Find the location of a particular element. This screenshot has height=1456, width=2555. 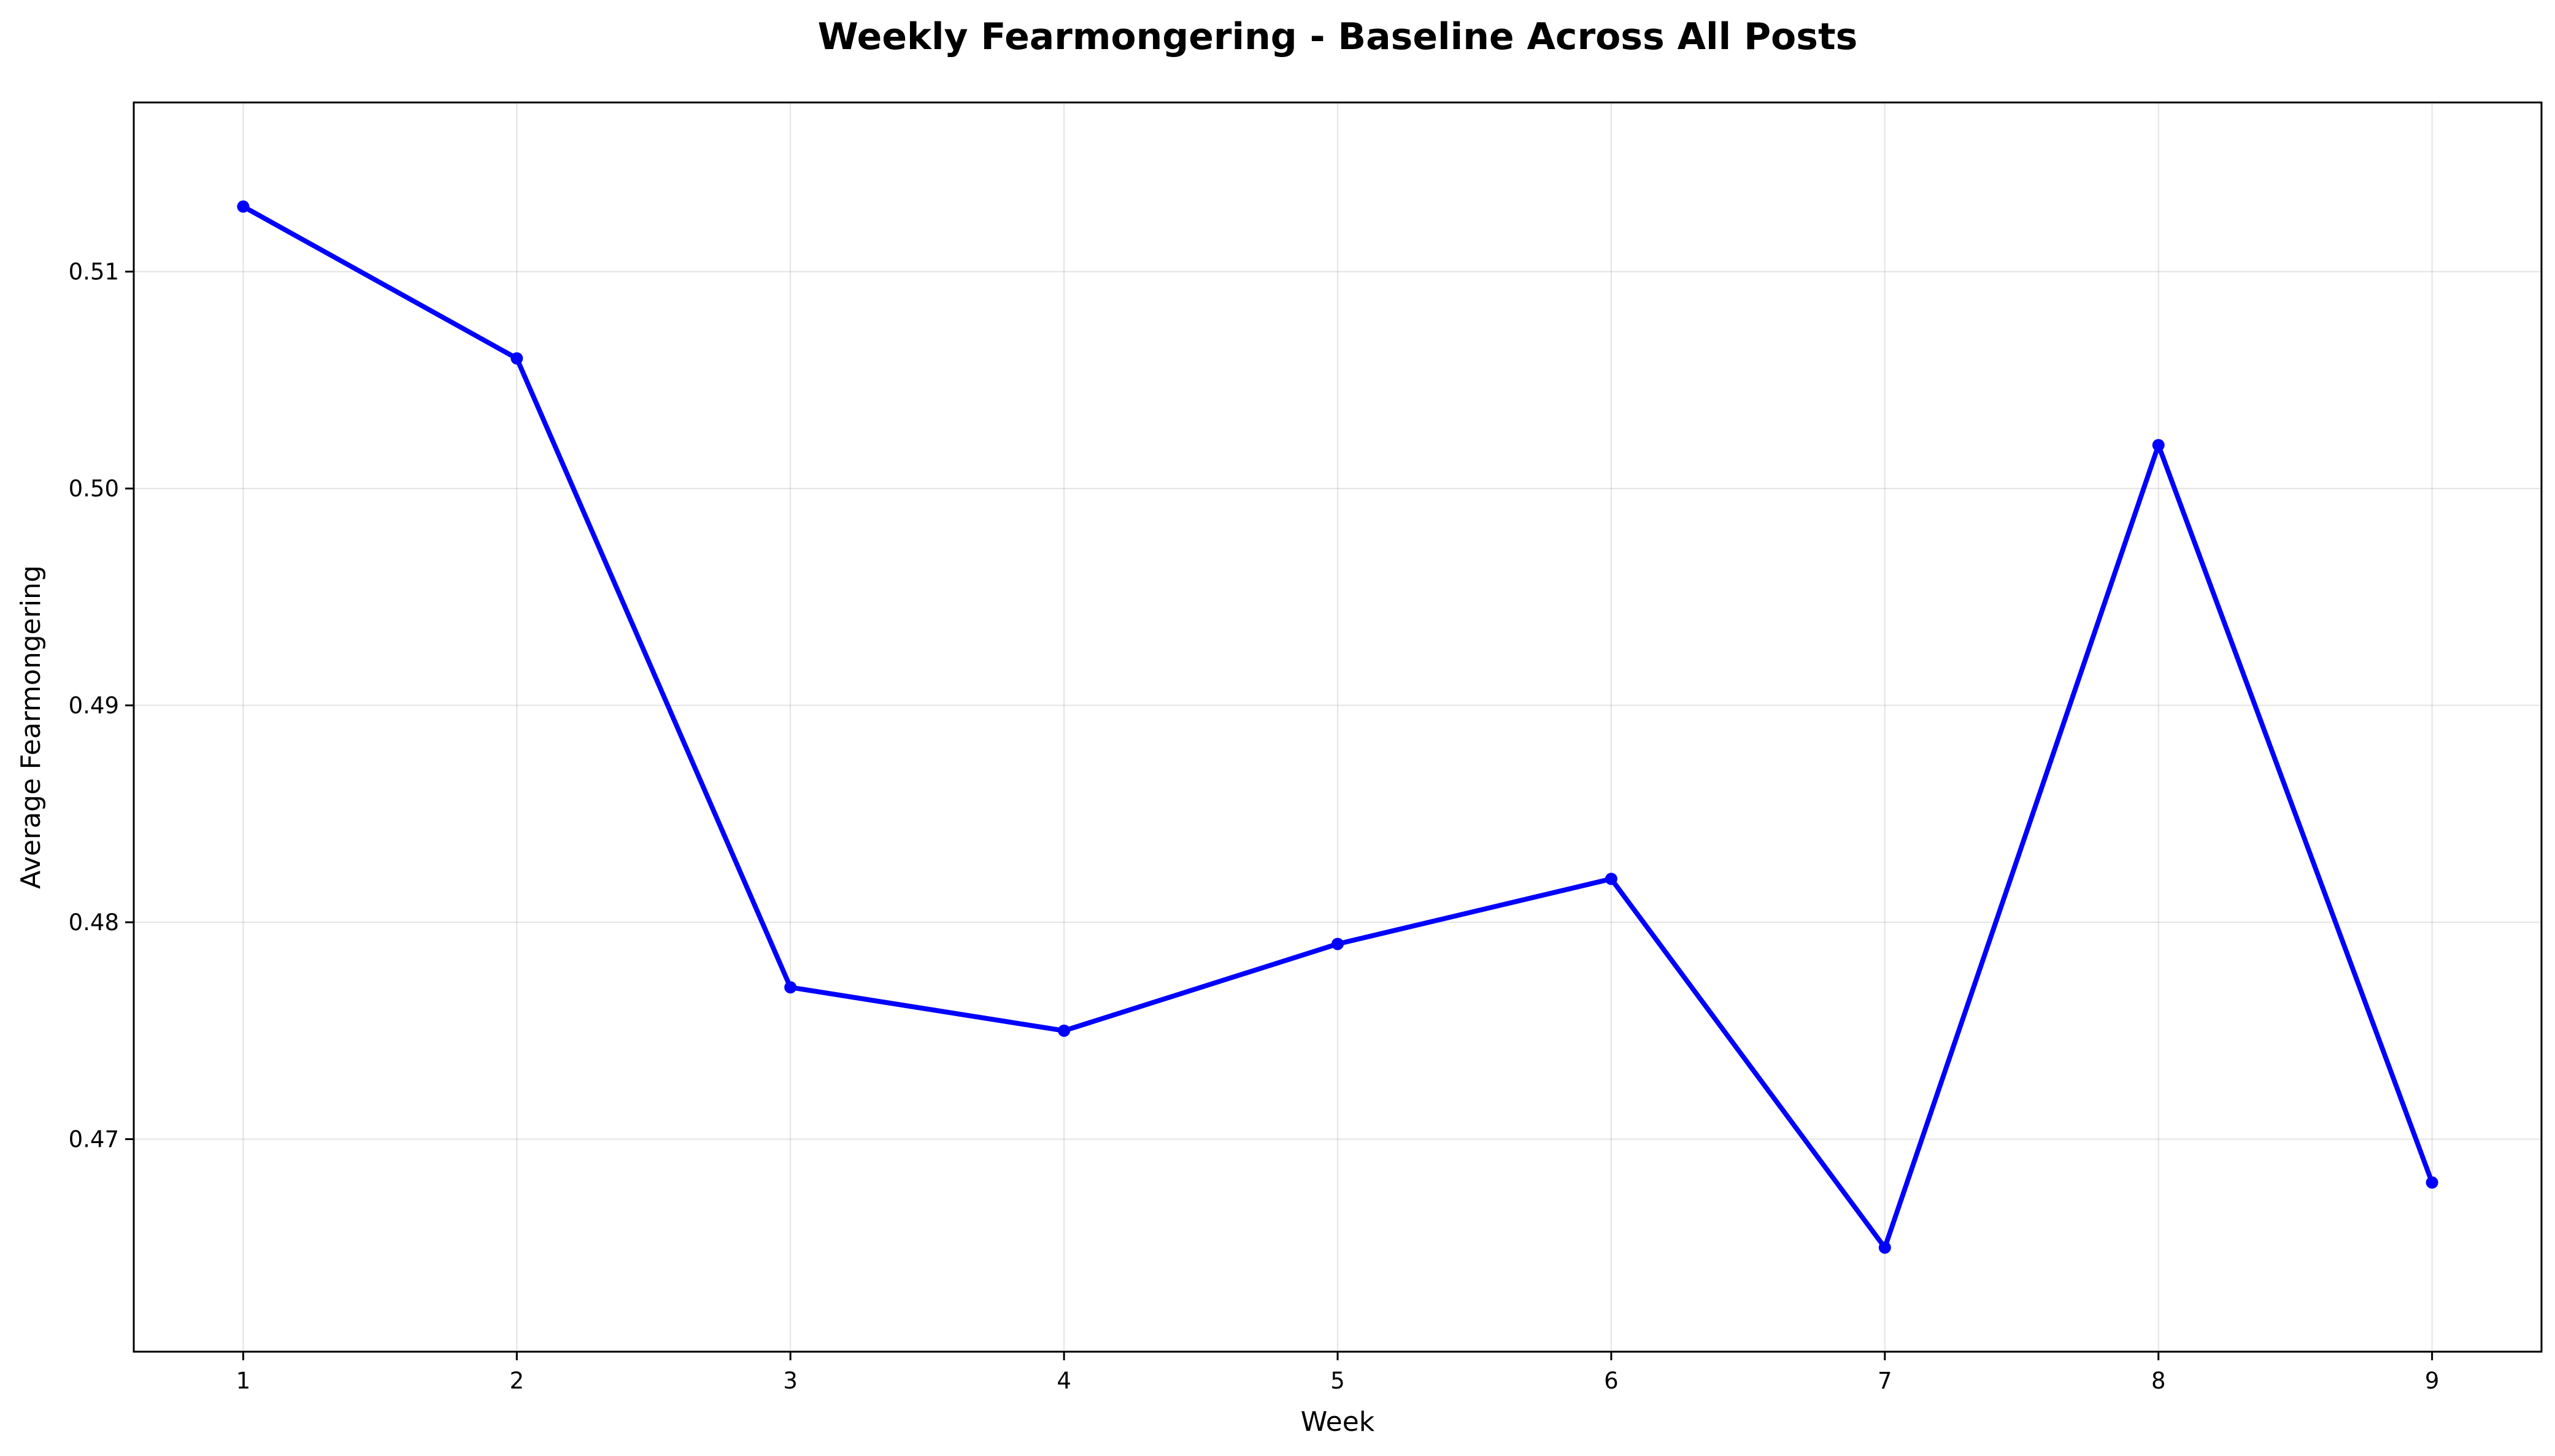

y-axis-label: Average Fearmongering is located at coordinates (31, 727).